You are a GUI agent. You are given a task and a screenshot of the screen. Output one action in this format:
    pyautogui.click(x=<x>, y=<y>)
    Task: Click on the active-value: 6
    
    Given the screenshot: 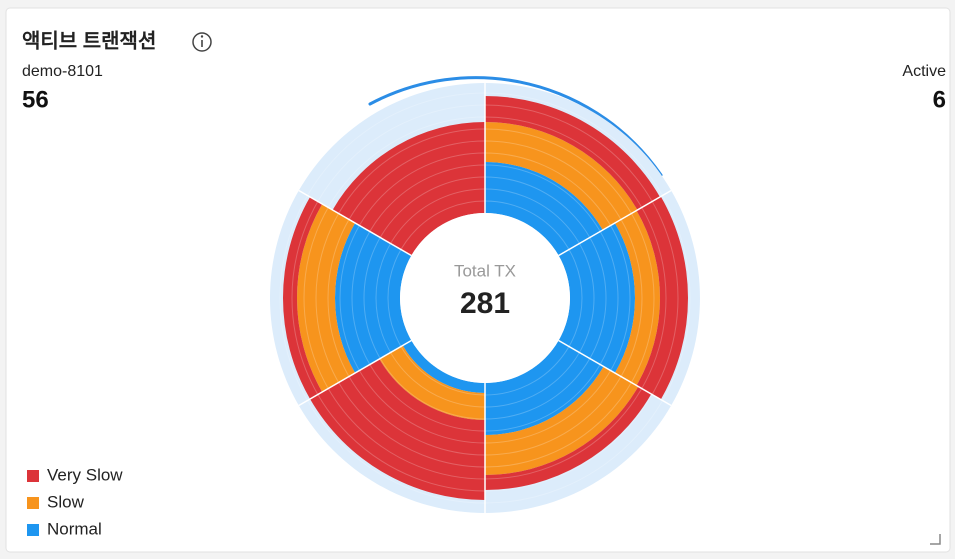 What is the action you would take?
    pyautogui.click(x=939, y=99)
    